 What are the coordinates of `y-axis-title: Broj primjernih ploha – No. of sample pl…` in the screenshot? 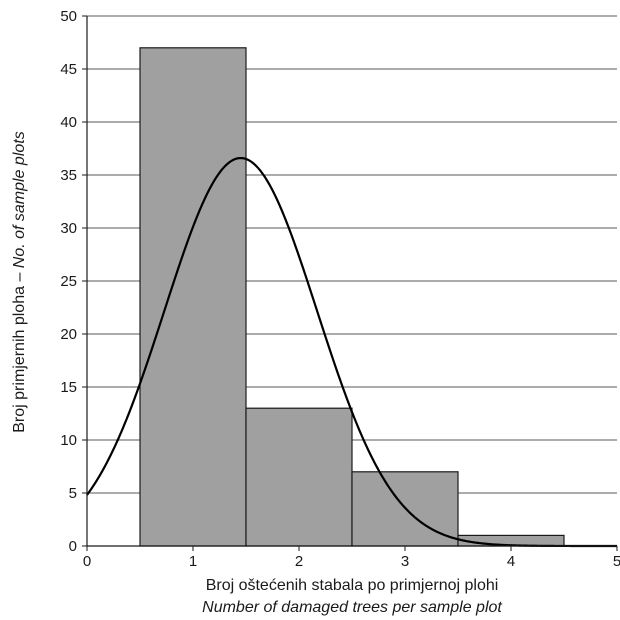 It's located at (19, 281).